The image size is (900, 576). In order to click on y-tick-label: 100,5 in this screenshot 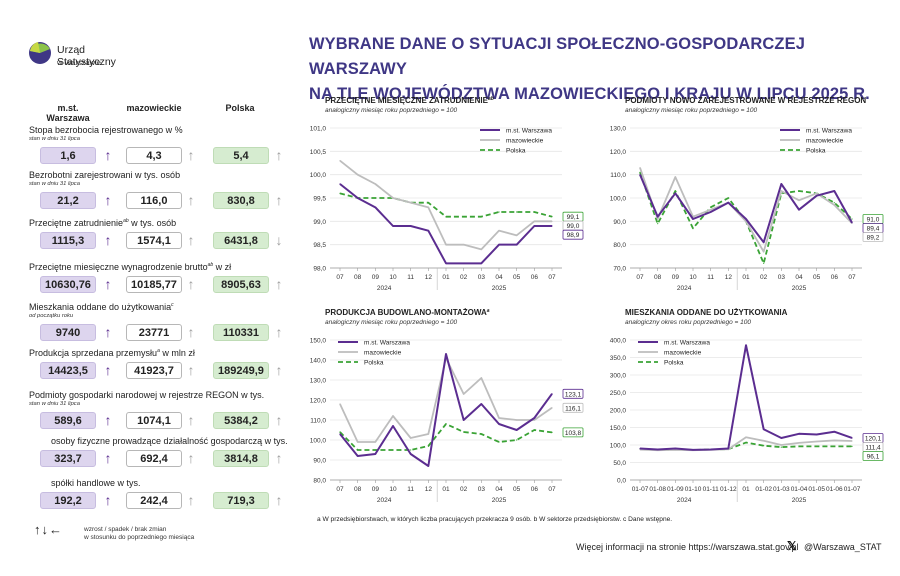, I will do `click(318, 152)`.